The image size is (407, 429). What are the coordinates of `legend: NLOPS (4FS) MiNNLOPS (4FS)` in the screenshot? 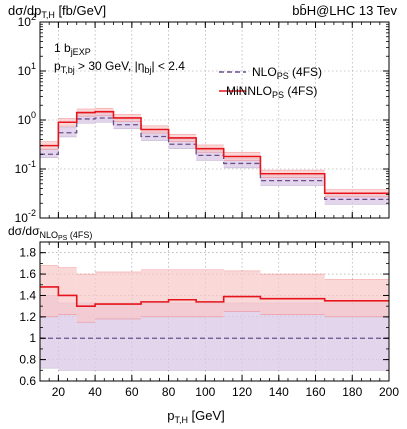 It's located at (270, 82).